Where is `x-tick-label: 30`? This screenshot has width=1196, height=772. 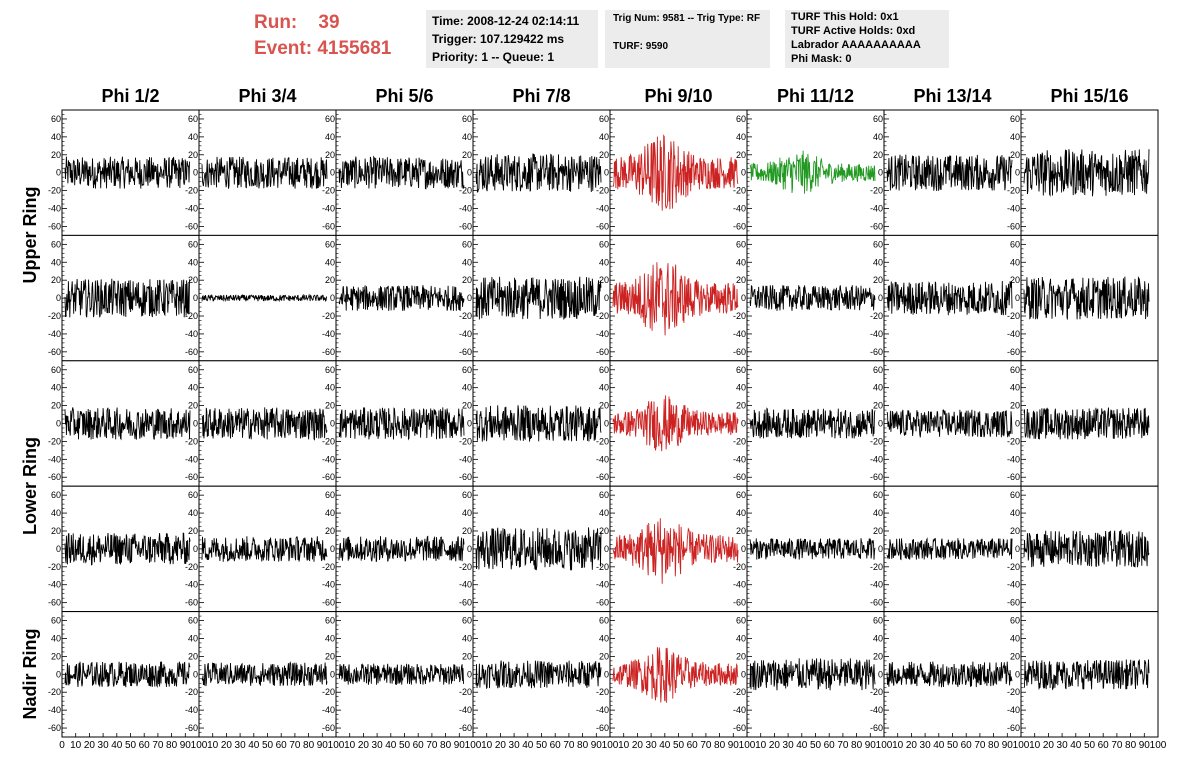
x-tick-label: 30 is located at coordinates (652, 745).